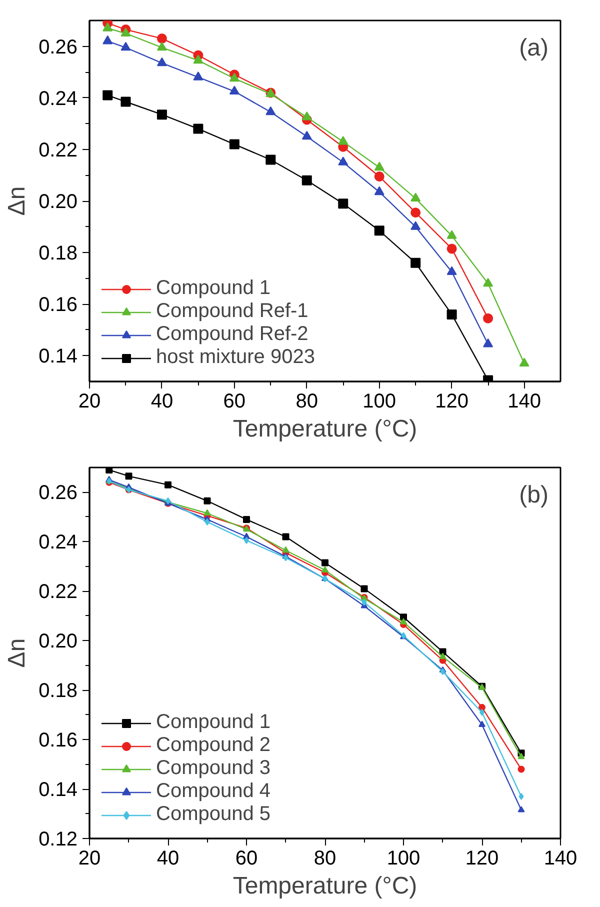 This screenshot has width=600, height=907. What do you see at coordinates (232, 334) in the screenshot?
I see `legend-label: Compound Ref-2` at bounding box center [232, 334].